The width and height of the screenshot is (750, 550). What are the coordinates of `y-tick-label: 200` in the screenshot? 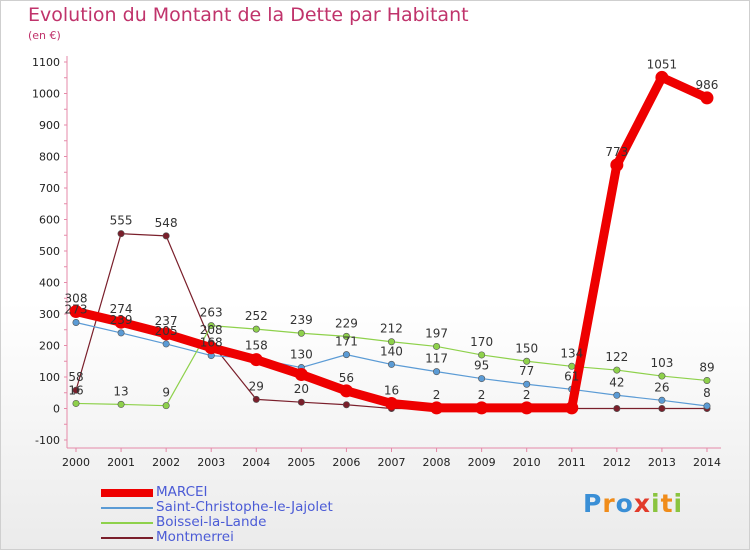 It's located at (49, 346).